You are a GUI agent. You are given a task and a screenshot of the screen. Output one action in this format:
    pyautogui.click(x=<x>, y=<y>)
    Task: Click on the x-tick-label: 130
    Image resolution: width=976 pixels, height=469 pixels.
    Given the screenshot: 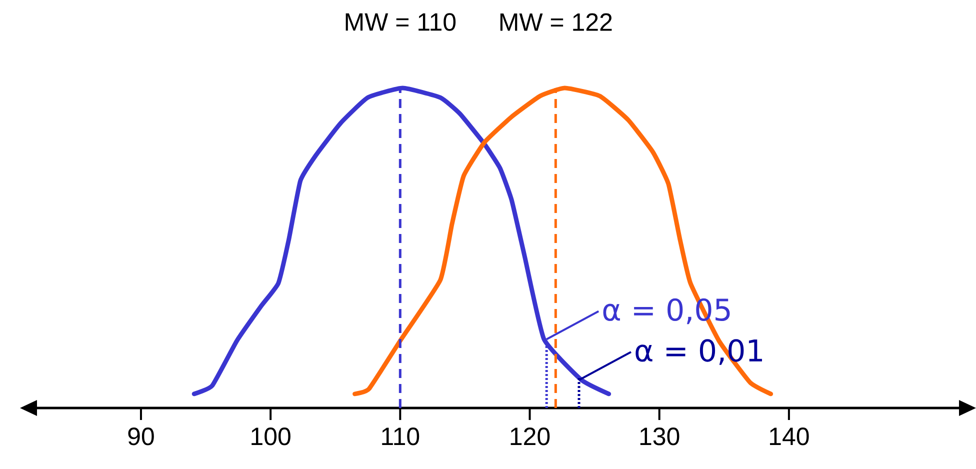 What is the action you would take?
    pyautogui.click(x=660, y=437)
    